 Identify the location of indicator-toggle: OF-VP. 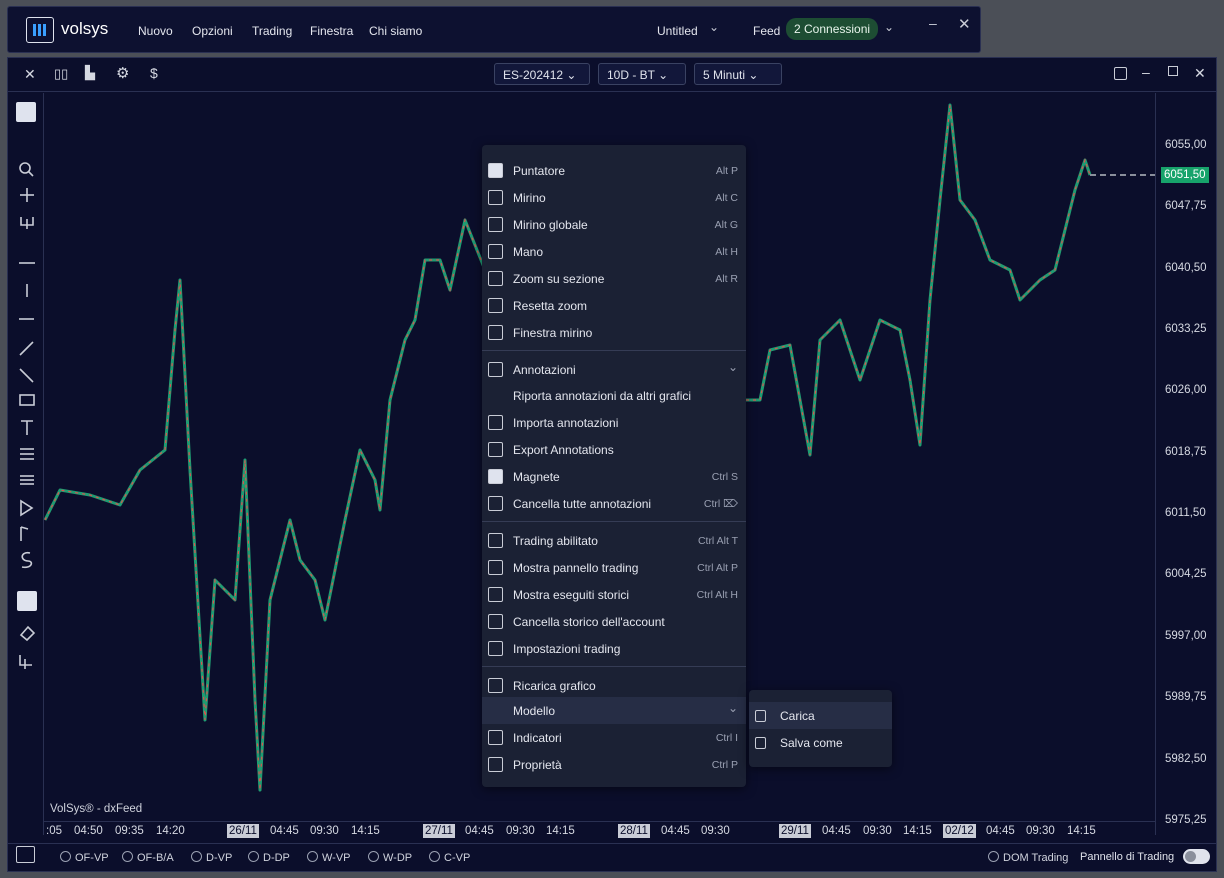
(84, 857).